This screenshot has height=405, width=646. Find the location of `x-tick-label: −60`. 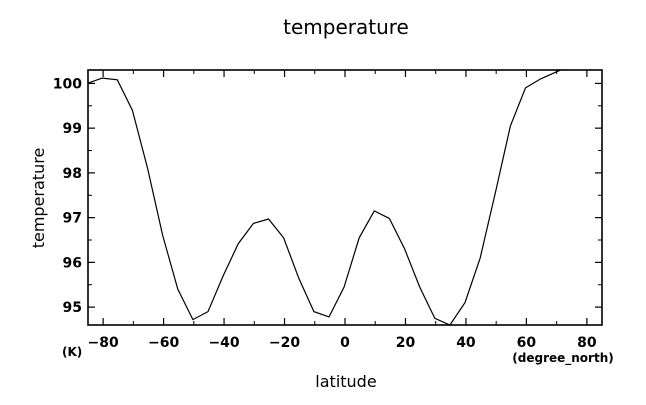

x-tick-label: −60 is located at coordinates (163, 343).